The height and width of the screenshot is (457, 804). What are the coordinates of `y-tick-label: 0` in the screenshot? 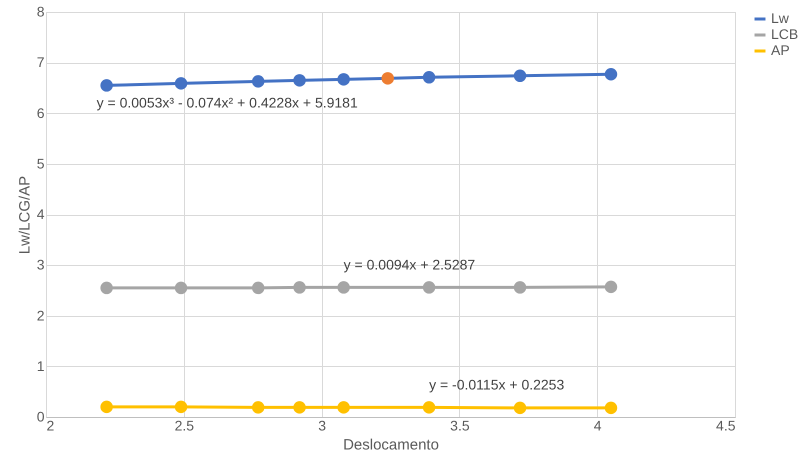 It's located at (40, 416).